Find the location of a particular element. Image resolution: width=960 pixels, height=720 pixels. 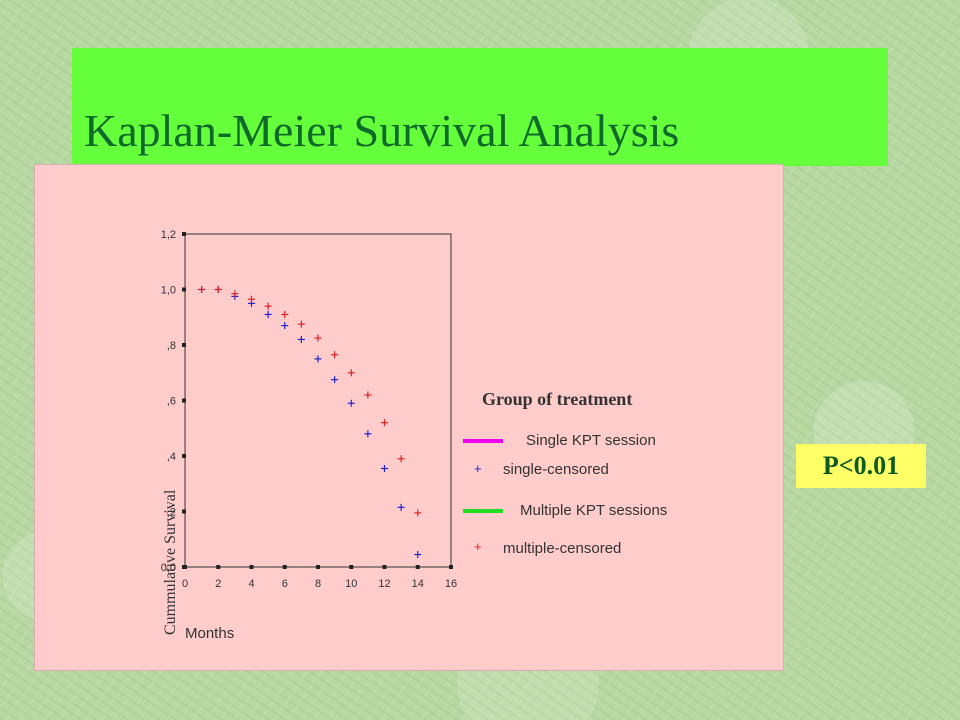

y-tick-label: ,6 is located at coordinates (171, 402).